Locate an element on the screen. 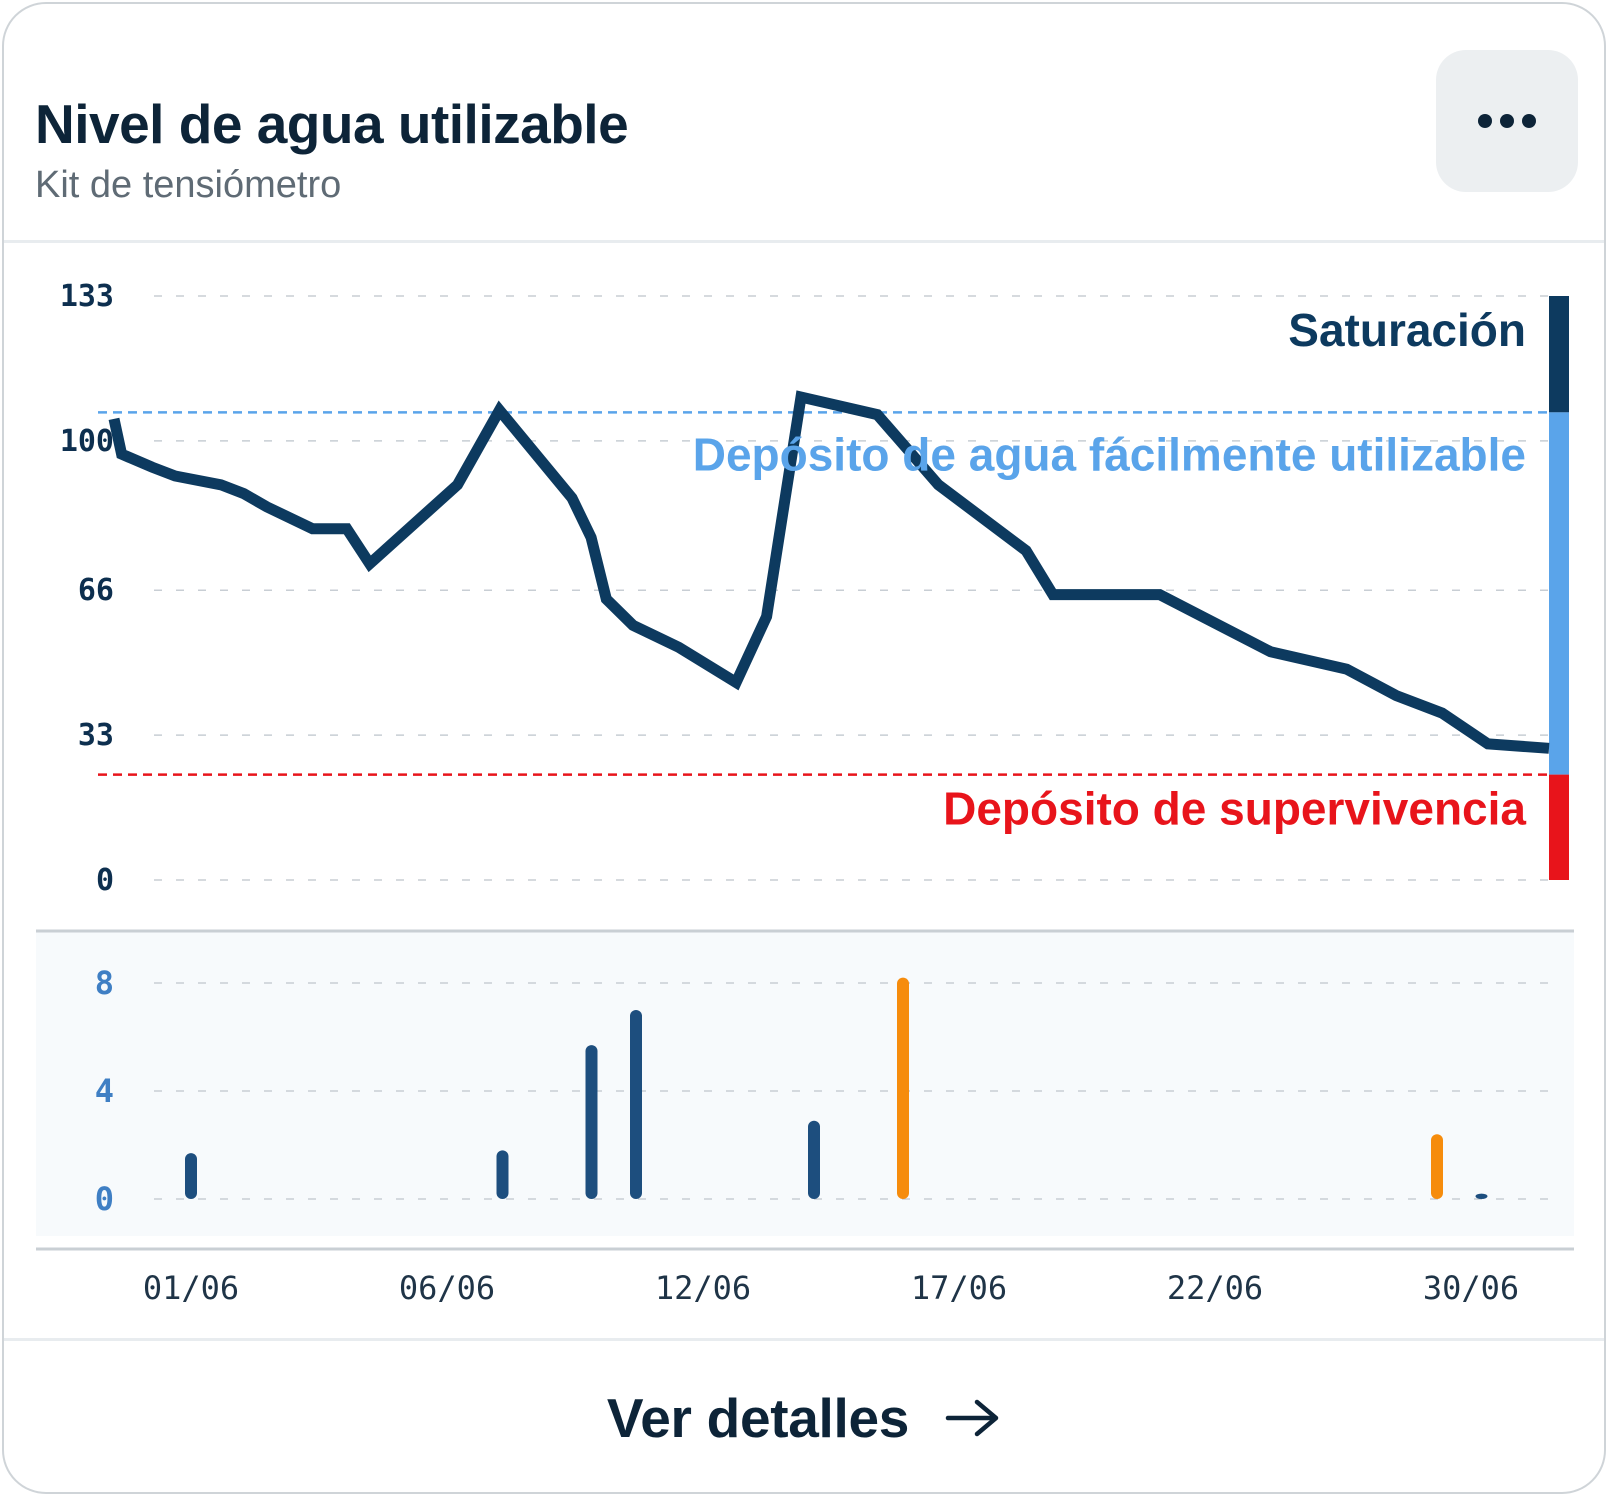 The height and width of the screenshot is (1496, 1608). x-tick-label: 22/06 is located at coordinates (1215, 1288).